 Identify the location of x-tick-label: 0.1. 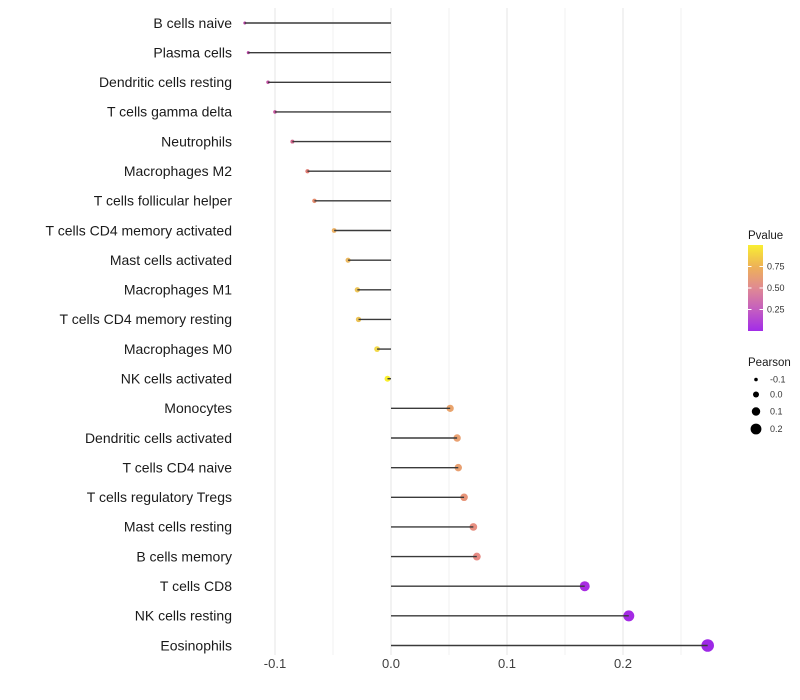
(507, 663).